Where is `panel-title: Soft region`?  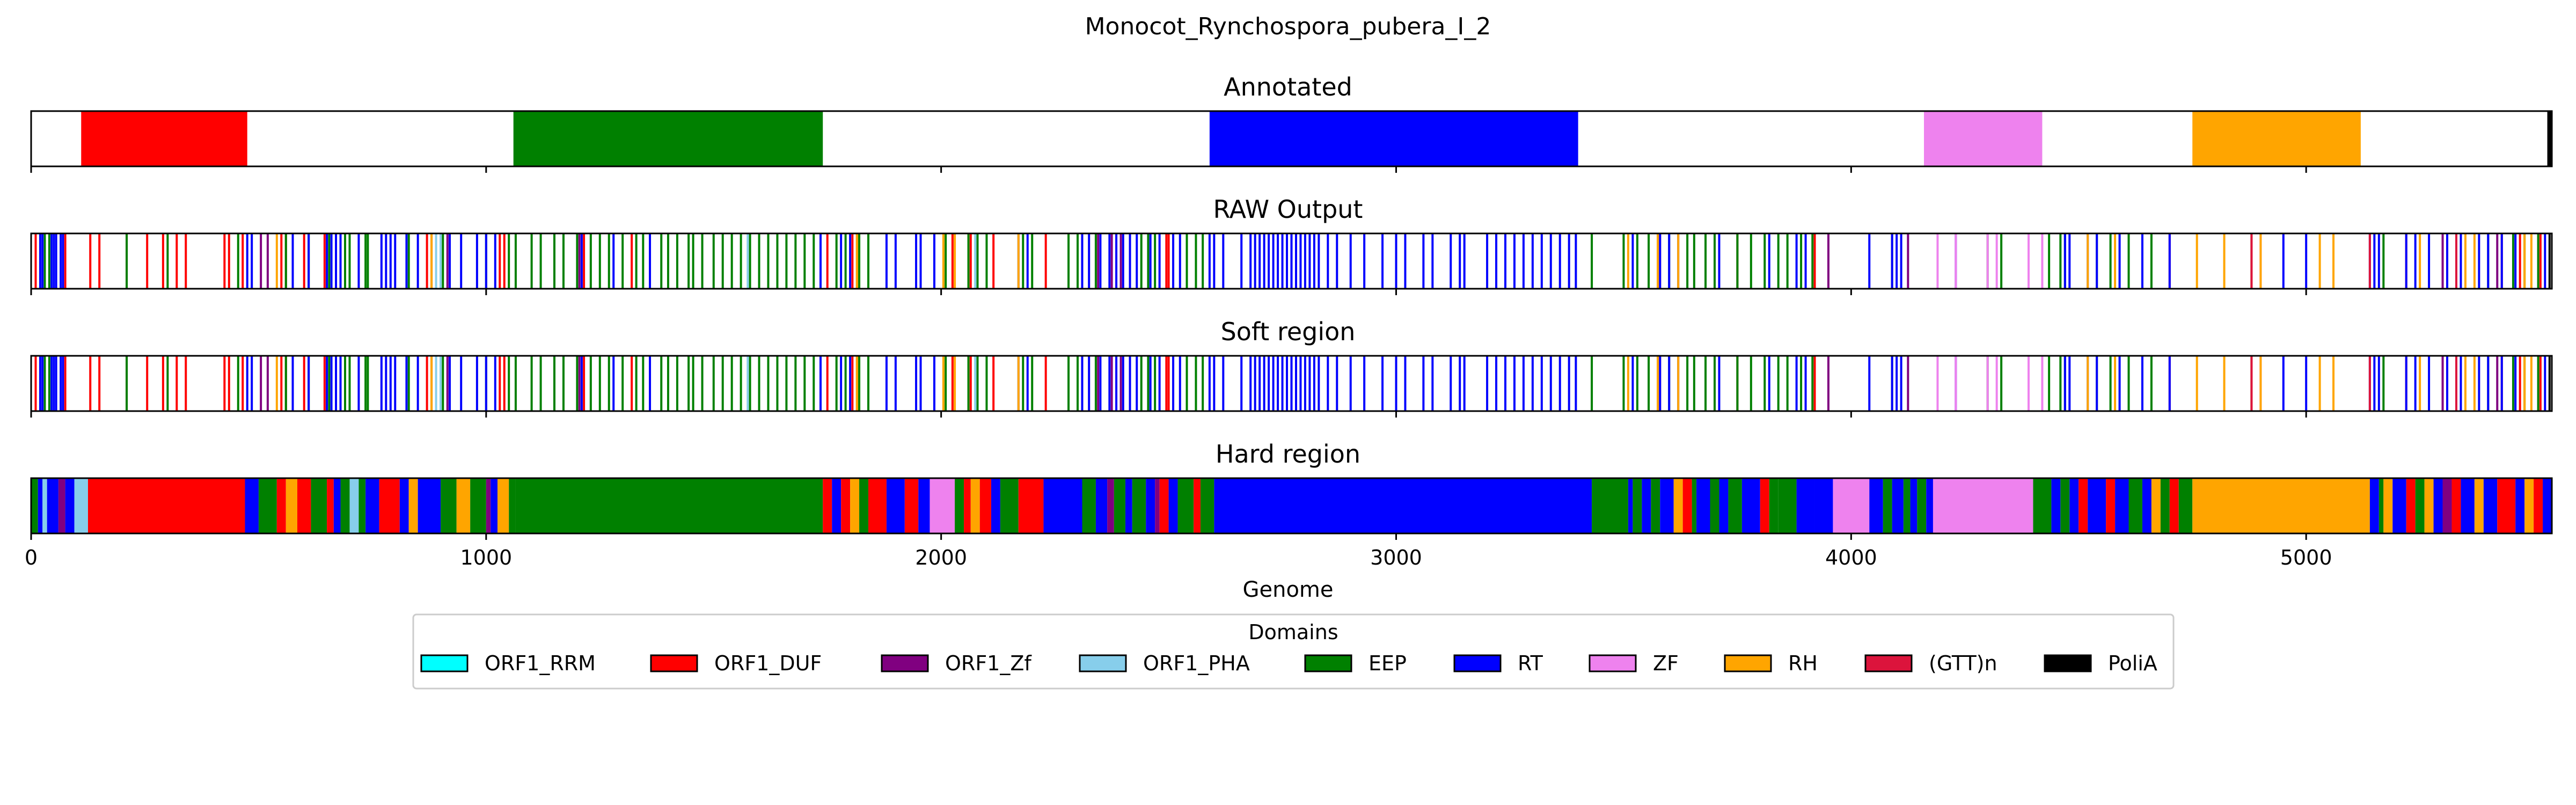 panel-title: Soft region is located at coordinates (1288, 331).